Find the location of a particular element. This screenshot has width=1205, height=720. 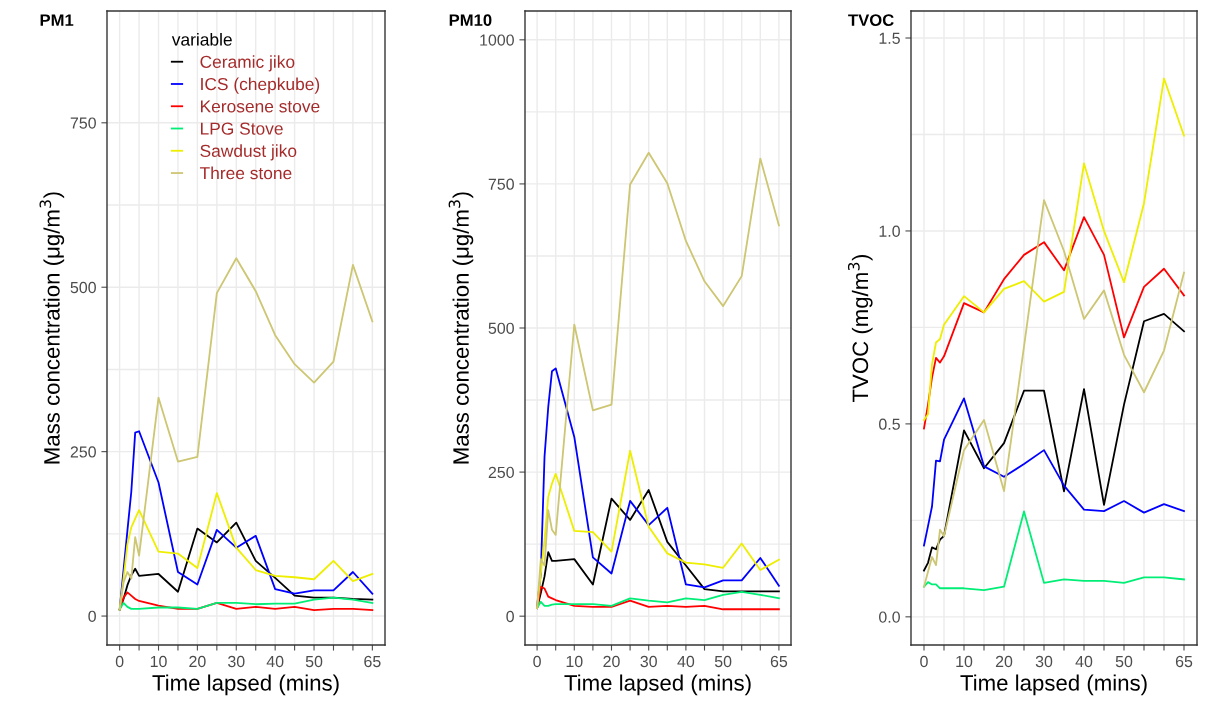

chart-title: TVOC is located at coordinates (871, 20).